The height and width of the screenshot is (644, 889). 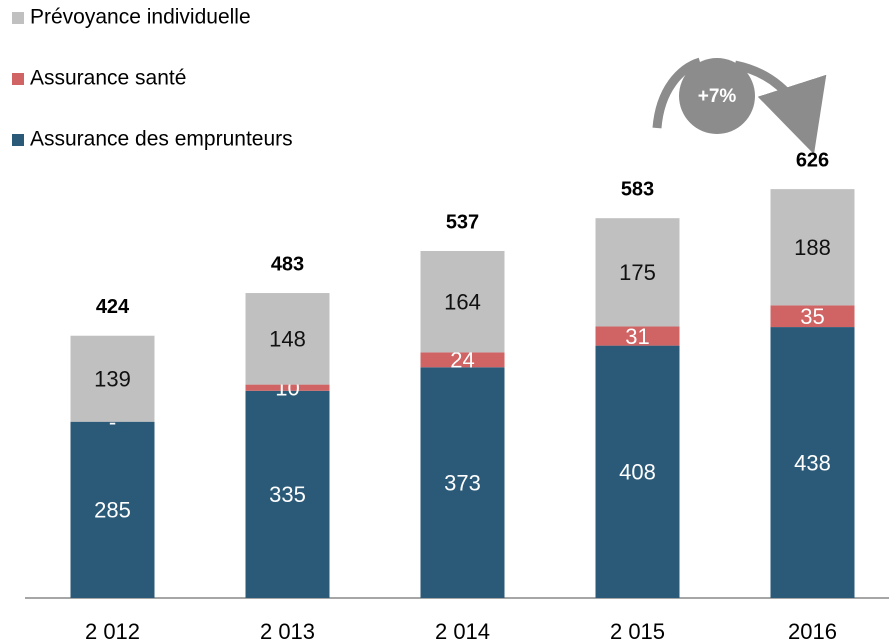 I want to click on value-label: 285, so click(x=112, y=510).